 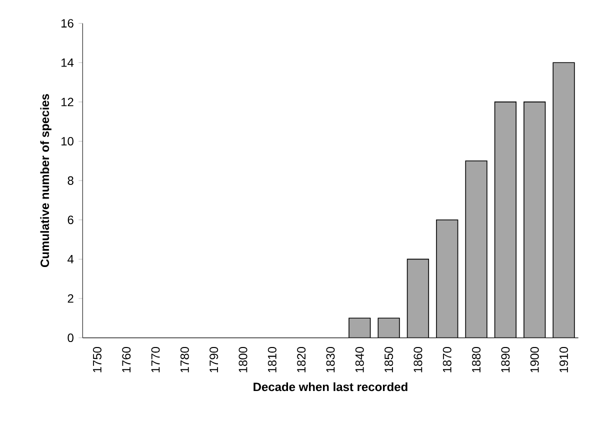 I want to click on x-tick-label: 1910, so click(x=564, y=359).